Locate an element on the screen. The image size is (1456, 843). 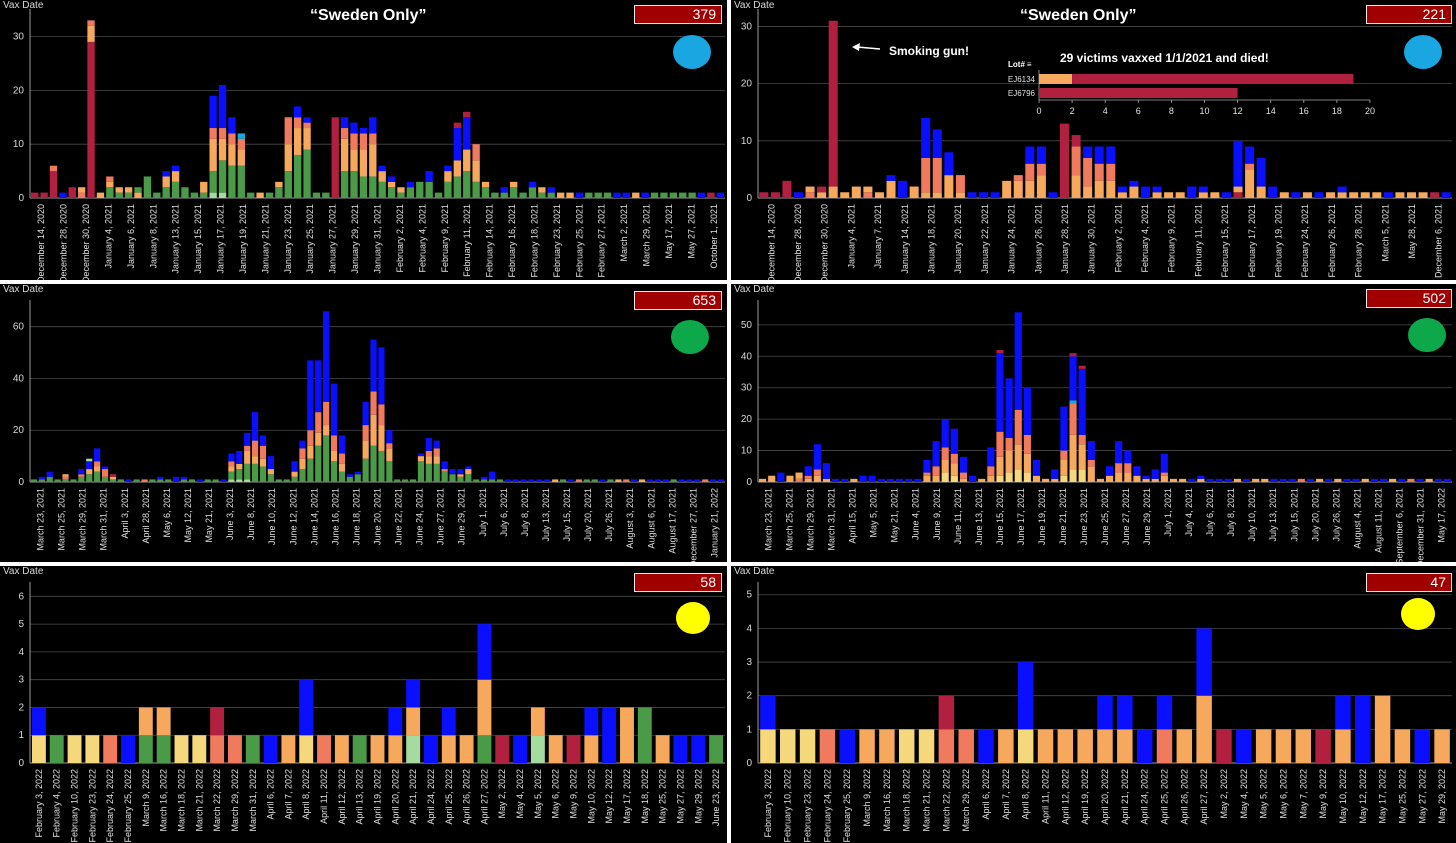
x-tick-label: April 12, 2022 is located at coordinates (1065, 797).